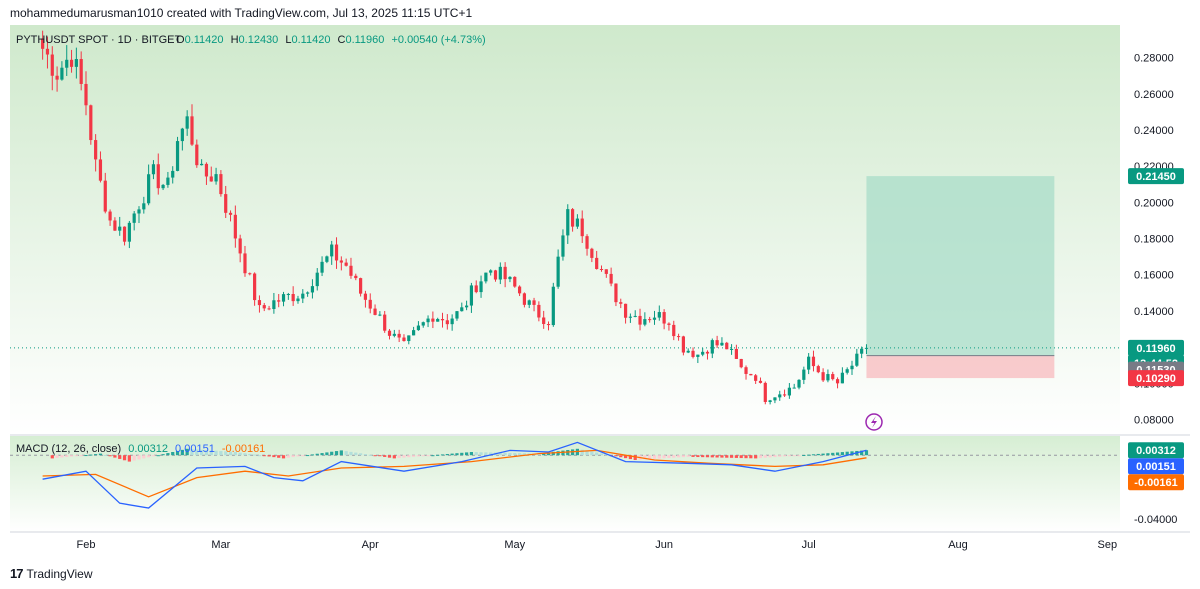 The width and height of the screenshot is (1200, 589). I want to click on target-price-label: 0.21450, so click(1156, 176).